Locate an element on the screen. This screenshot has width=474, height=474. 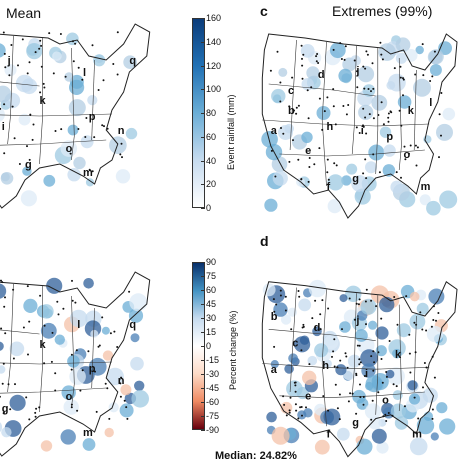
region-label: f is located at coordinates (329, 187).